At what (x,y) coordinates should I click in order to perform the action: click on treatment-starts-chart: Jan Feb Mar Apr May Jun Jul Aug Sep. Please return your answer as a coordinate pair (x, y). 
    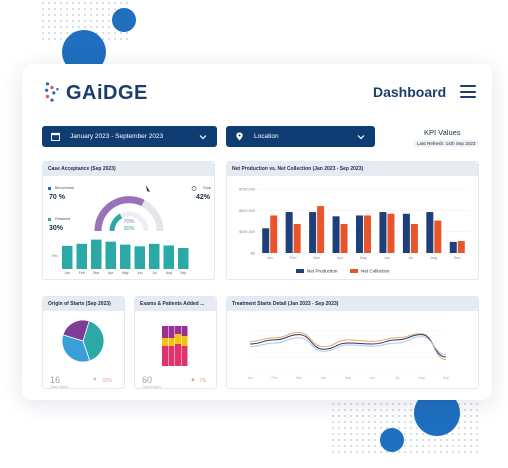
    Looking at the image, I should click on (348, 348).